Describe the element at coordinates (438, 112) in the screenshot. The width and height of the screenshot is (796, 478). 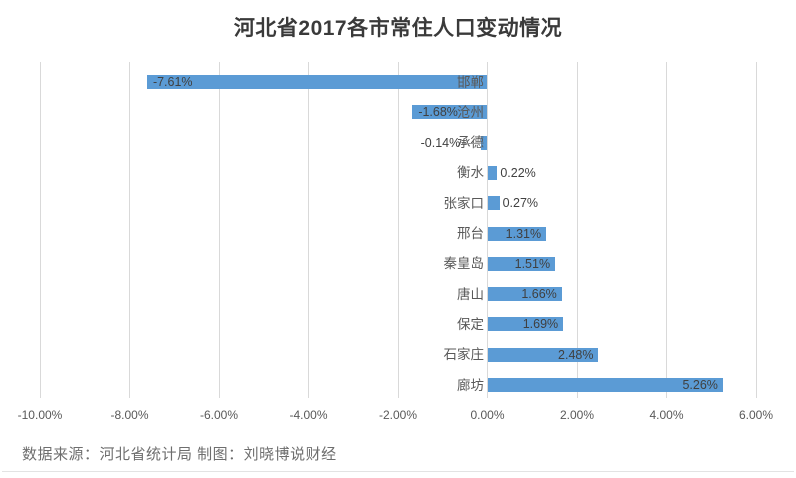
I see `data-label: -1.68%` at that location.